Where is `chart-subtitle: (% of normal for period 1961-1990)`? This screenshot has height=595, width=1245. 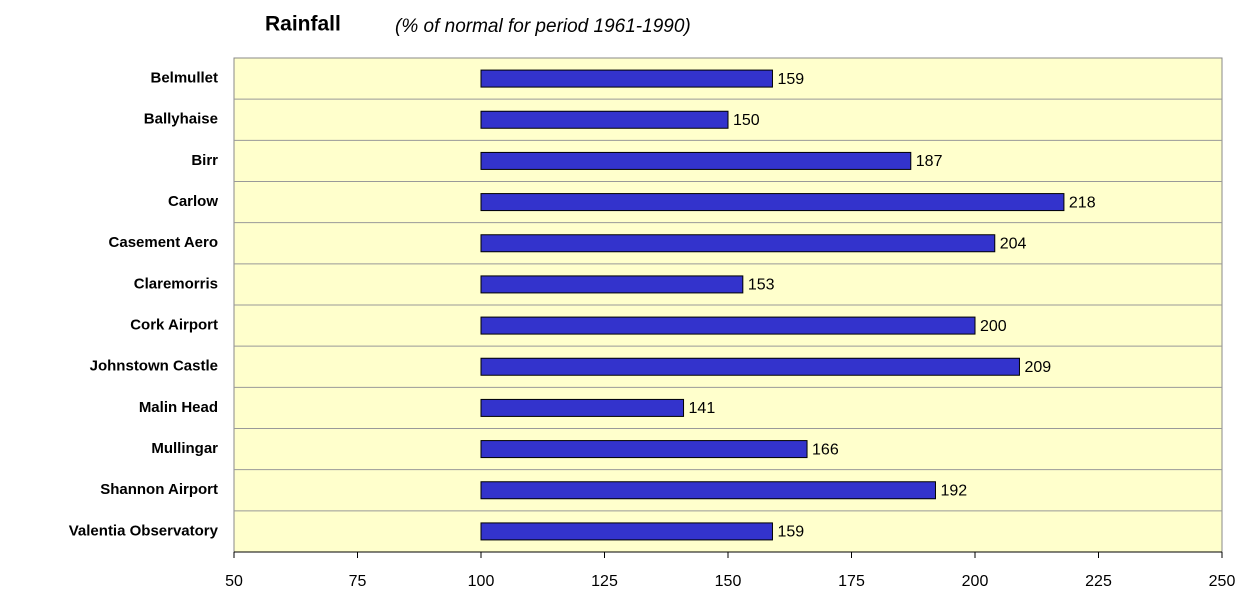 chart-subtitle: (% of normal for period 1961-1990) is located at coordinates (543, 26).